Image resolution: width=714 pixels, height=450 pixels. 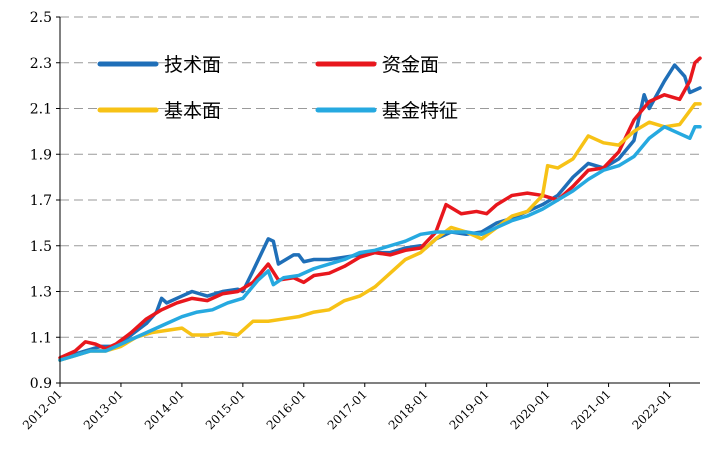 What do you see at coordinates (41, 201) in the screenshot?
I see `y-tick-label: 1.7` at bounding box center [41, 201].